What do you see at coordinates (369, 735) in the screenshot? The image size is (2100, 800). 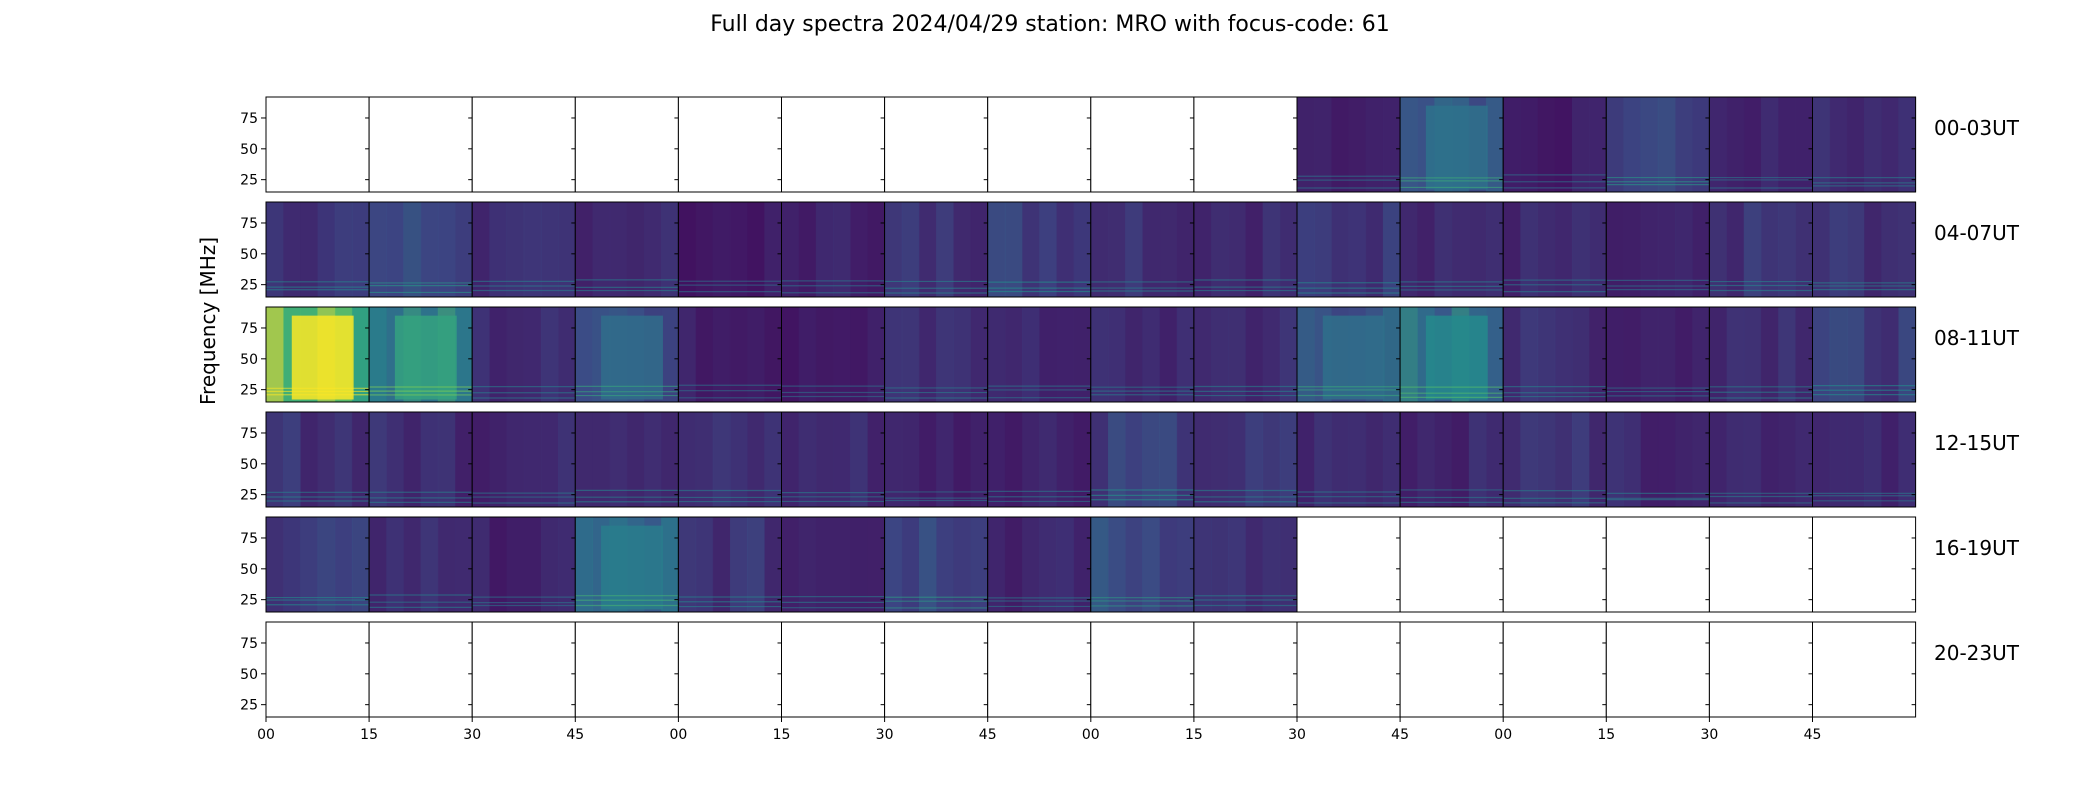 I see `x-tick-label: 15` at bounding box center [369, 735].